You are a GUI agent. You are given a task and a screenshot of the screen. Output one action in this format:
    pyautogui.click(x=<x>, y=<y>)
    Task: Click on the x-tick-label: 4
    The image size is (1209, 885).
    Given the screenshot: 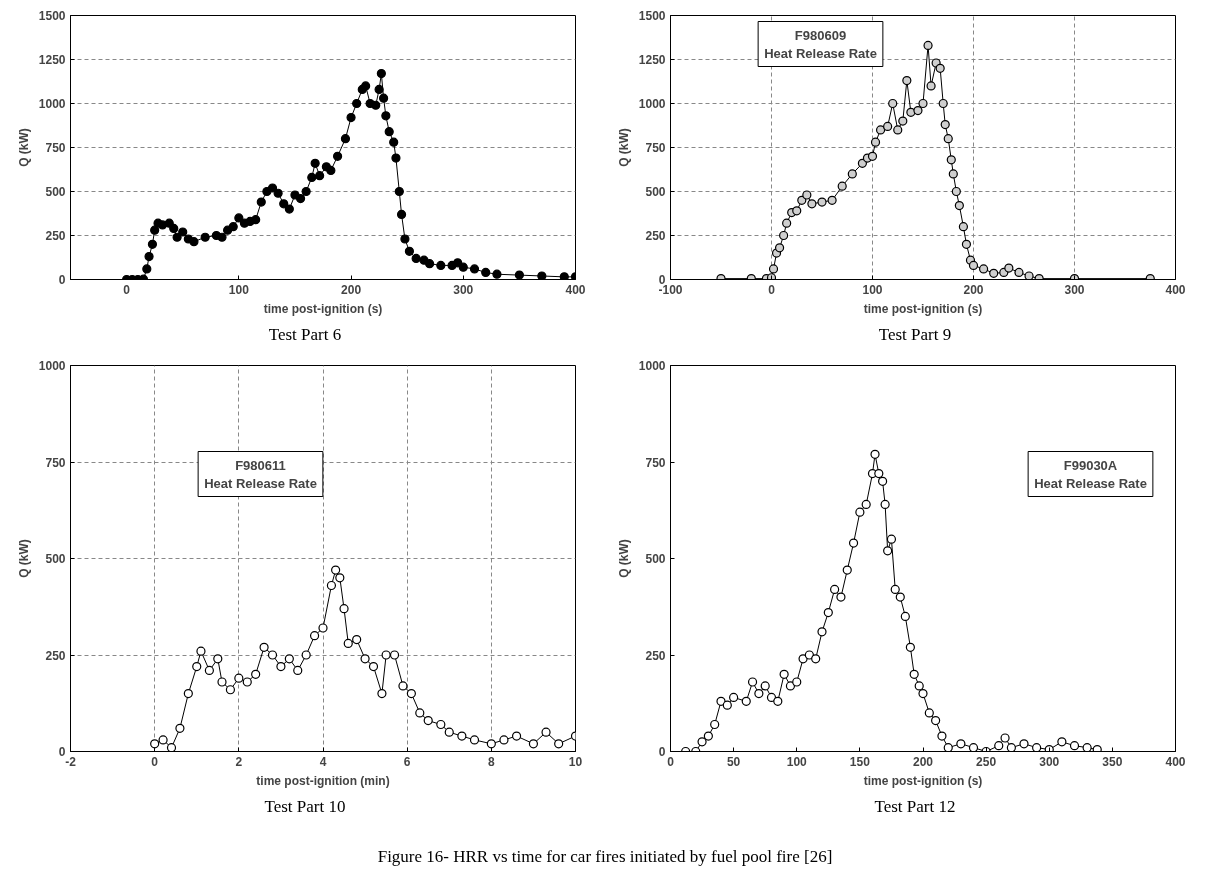 What is the action you would take?
    pyautogui.click(x=323, y=761)
    